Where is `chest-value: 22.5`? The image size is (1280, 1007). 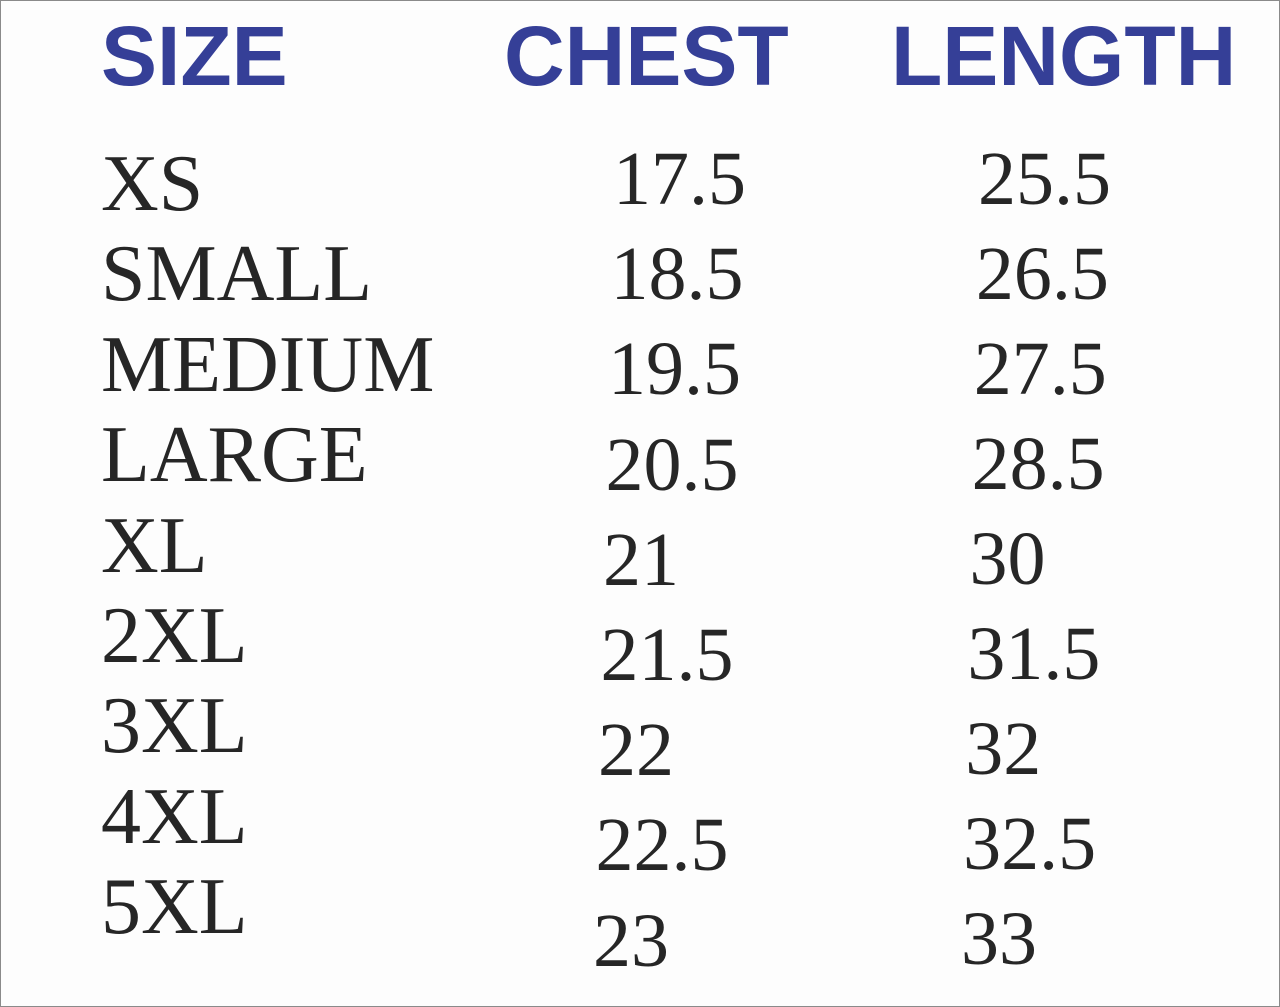 chest-value: 22.5 is located at coordinates (662, 845).